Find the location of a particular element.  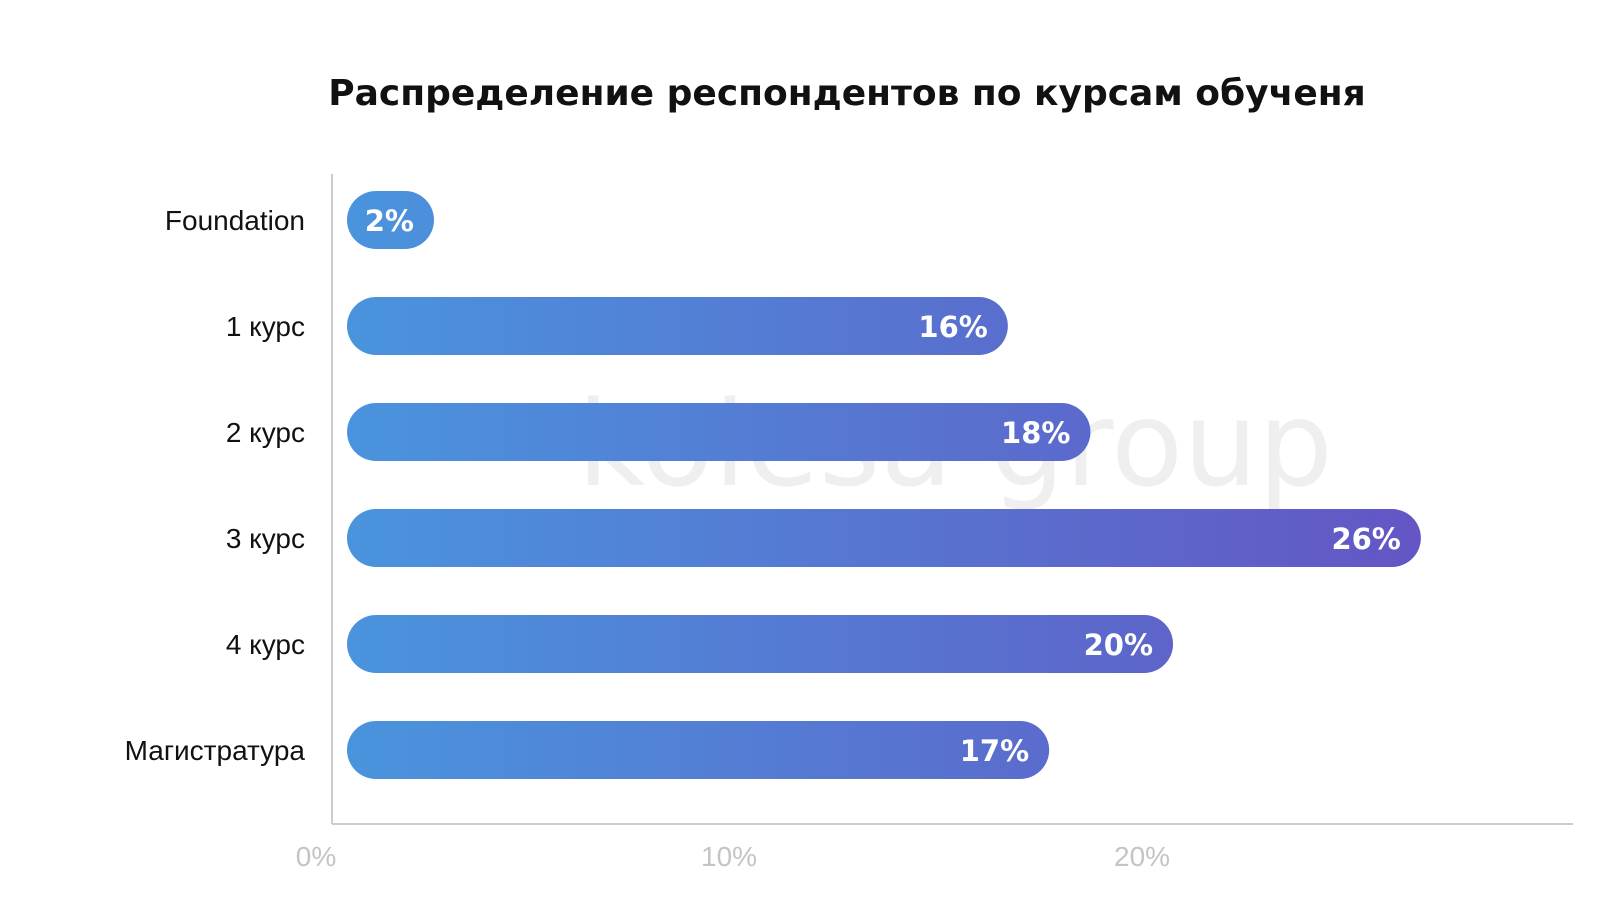

category-label: 3 курс is located at coordinates (265, 538).